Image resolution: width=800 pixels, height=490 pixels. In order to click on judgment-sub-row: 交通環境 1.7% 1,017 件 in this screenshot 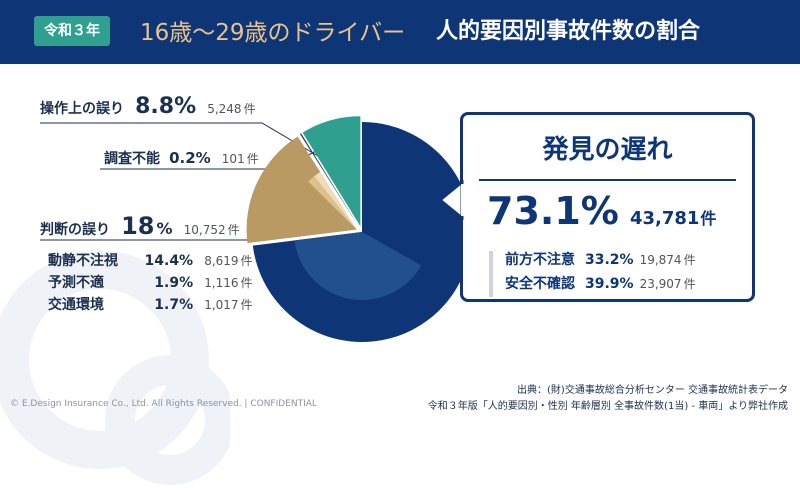, I will do `click(150, 304)`.